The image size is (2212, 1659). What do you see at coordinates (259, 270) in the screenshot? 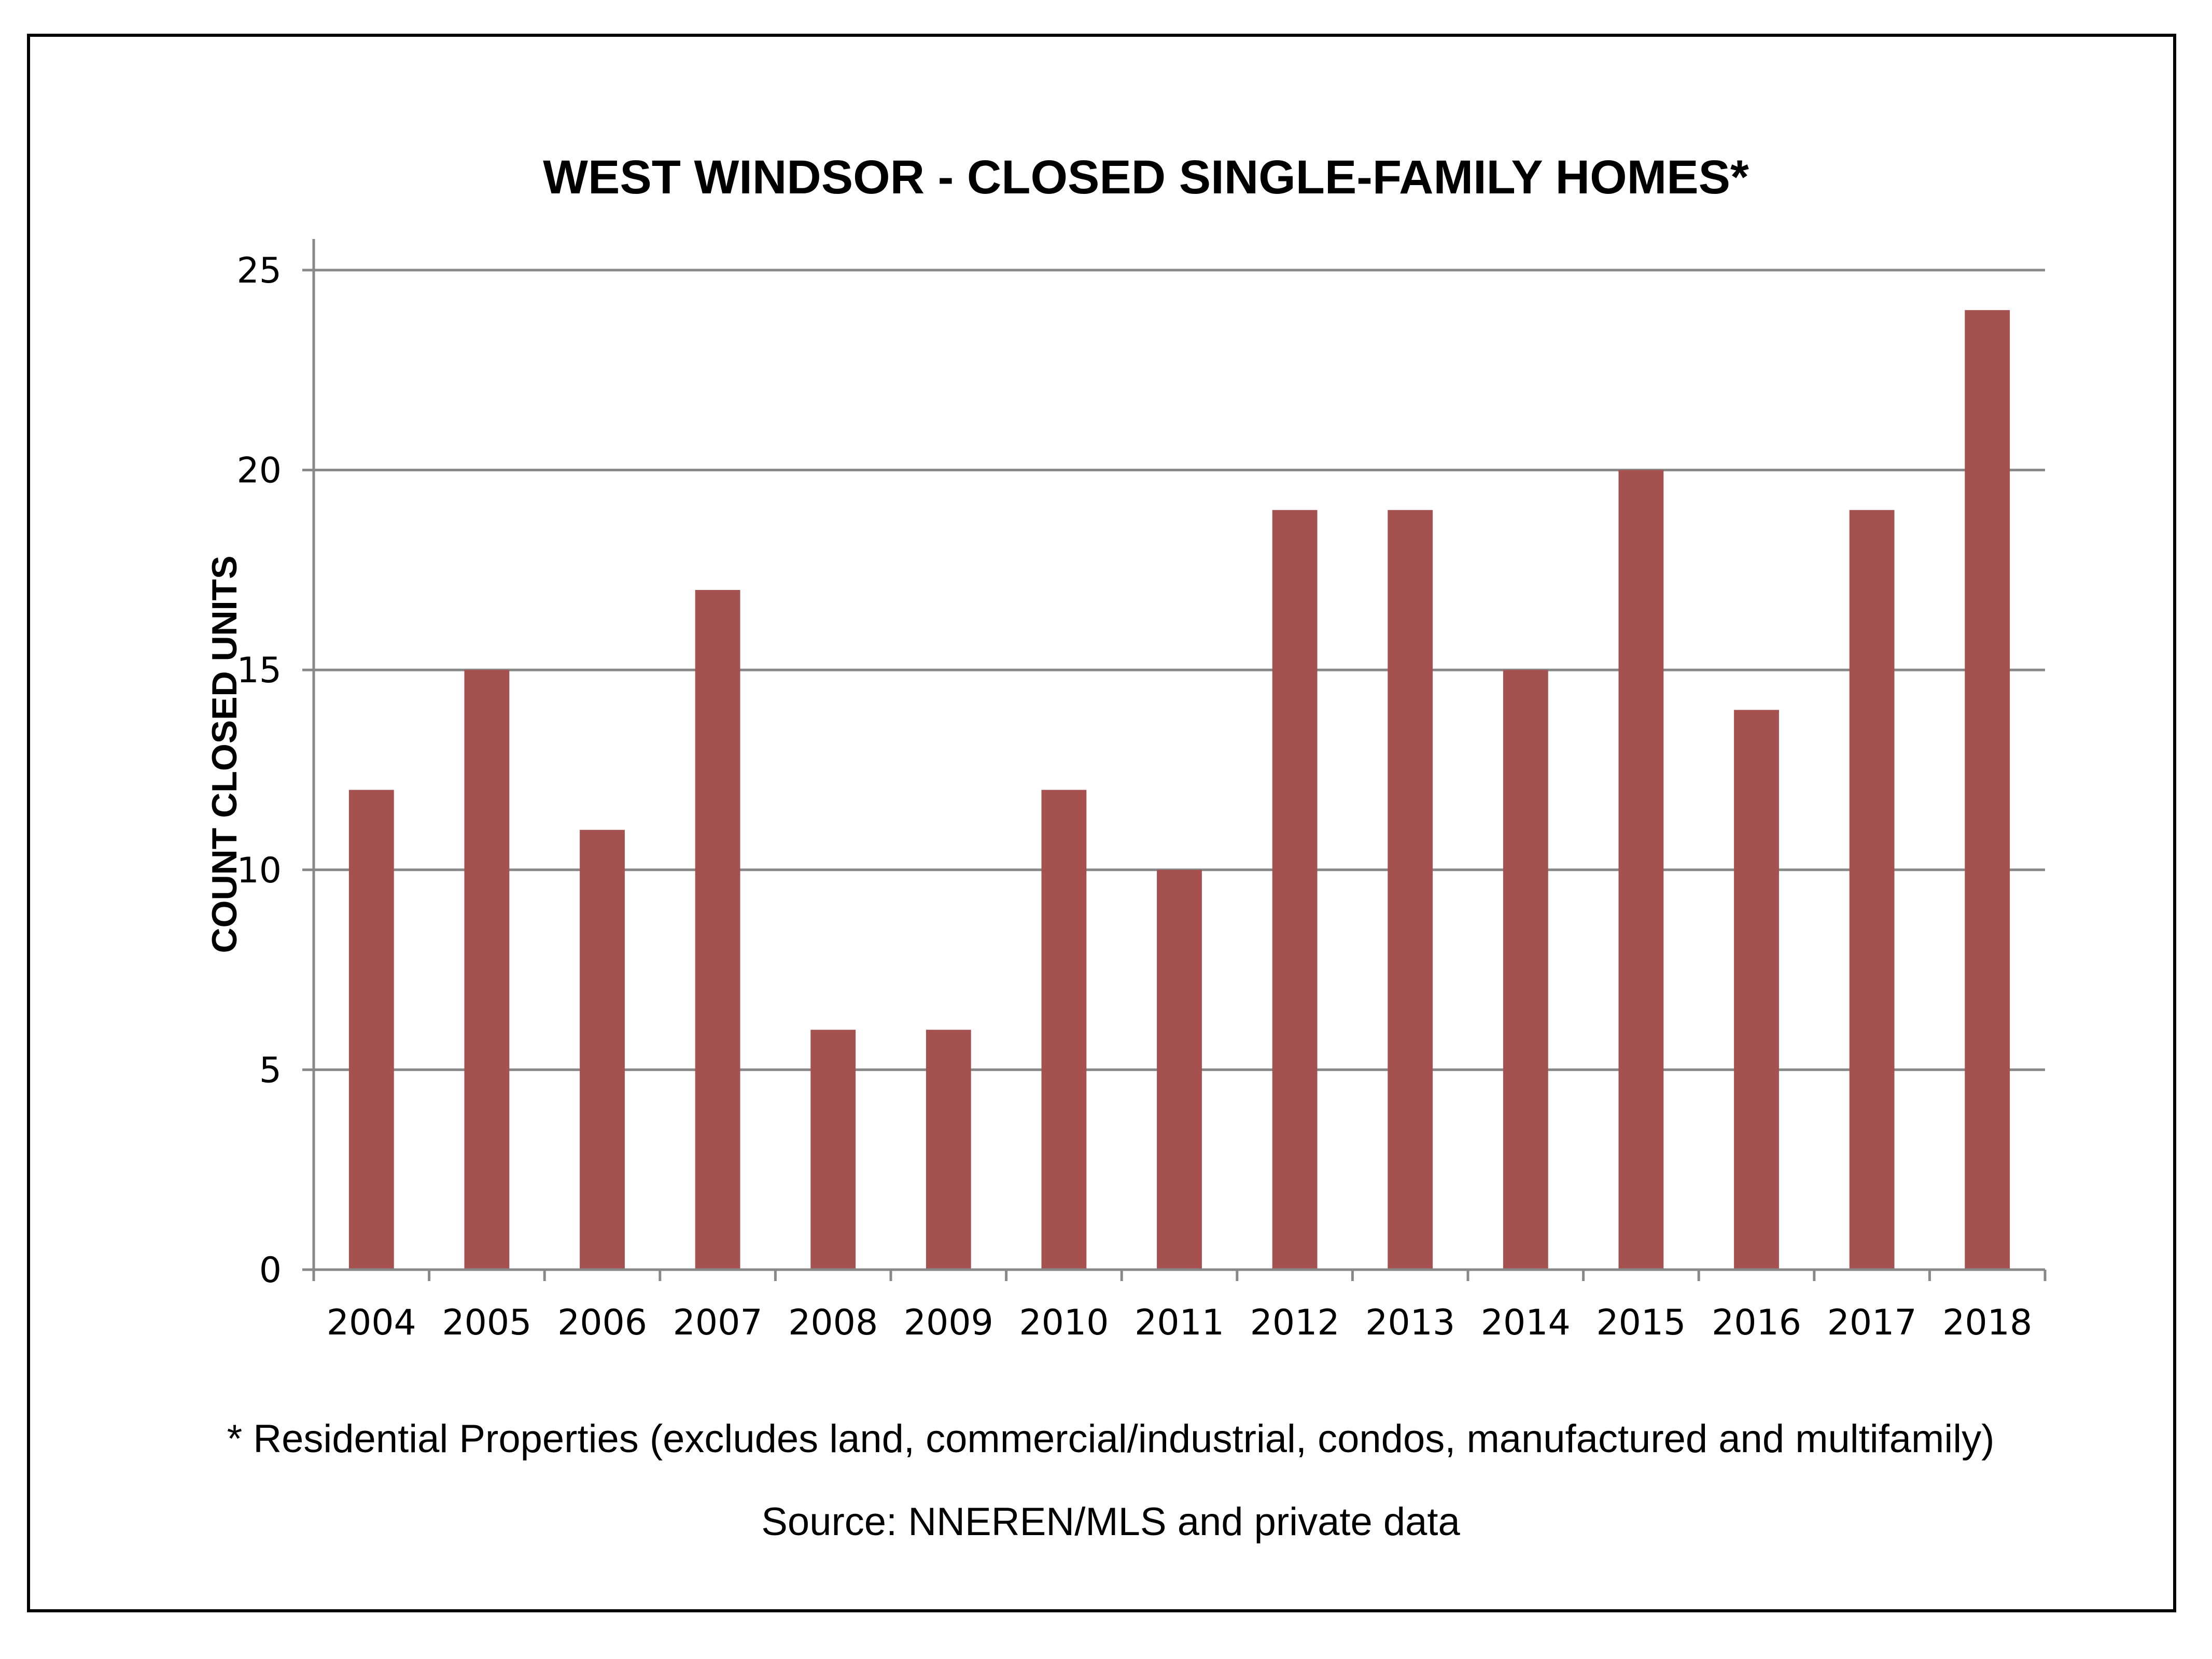
I see `y-tick-label: 25` at bounding box center [259, 270].